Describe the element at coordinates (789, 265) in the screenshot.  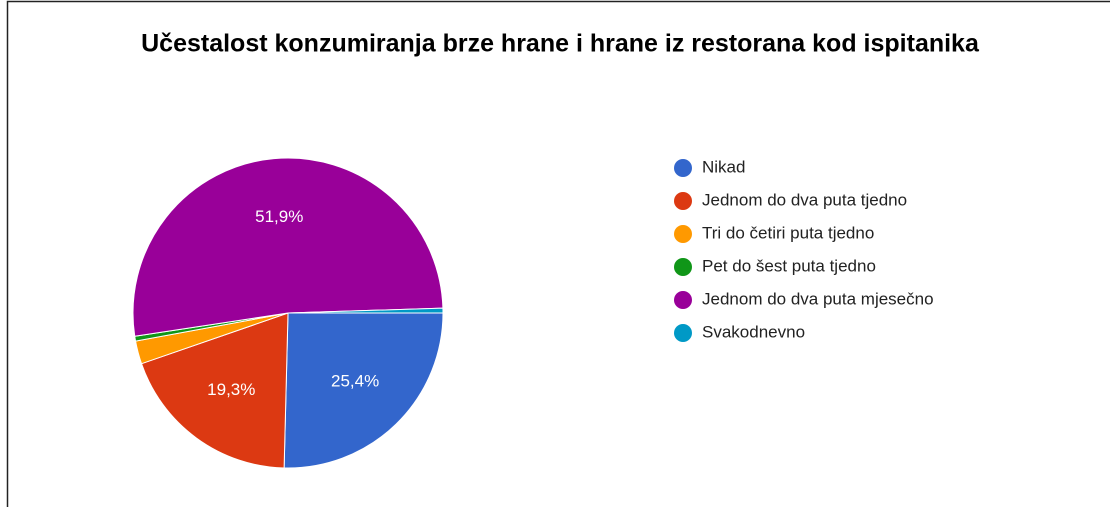
I see `legend-label: Pet do šest puta tjedno` at that location.